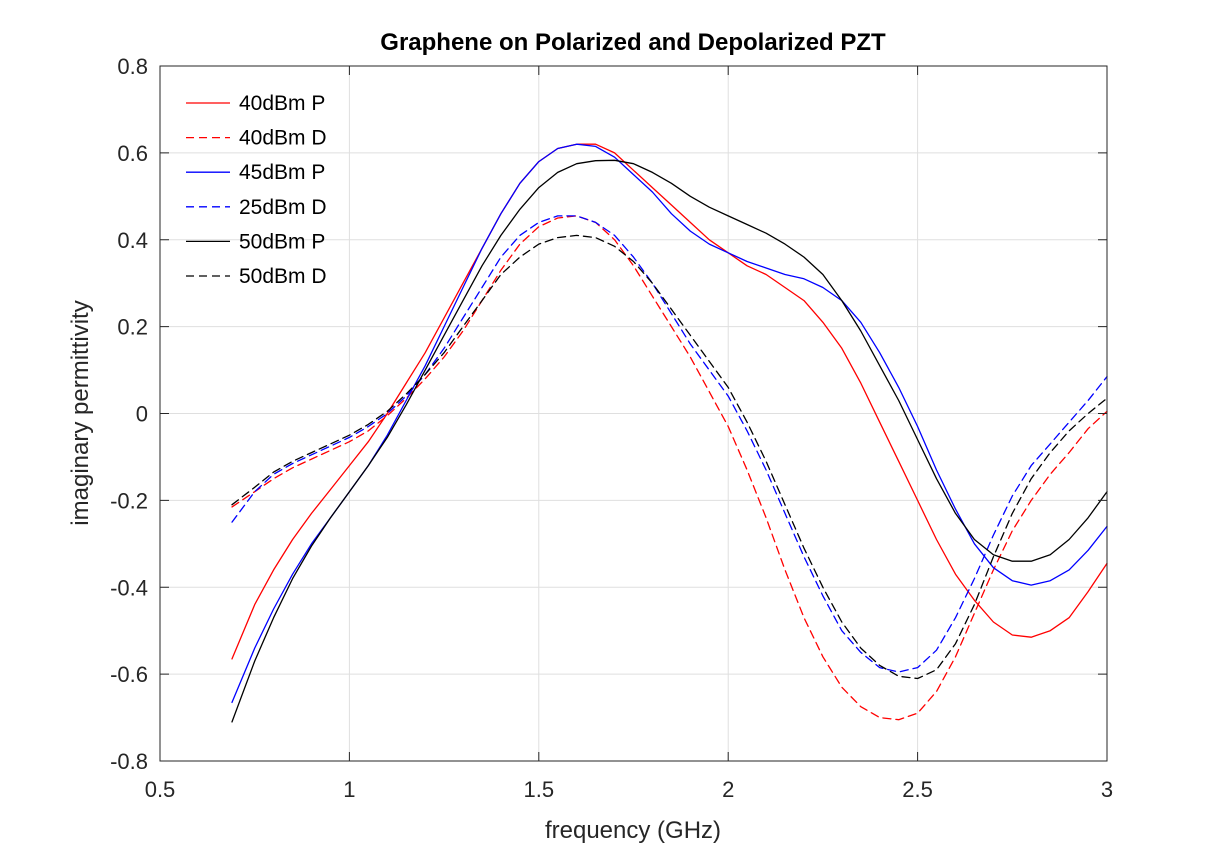  Describe the element at coordinates (282, 241) in the screenshot. I see `legend-label: 50dBm P` at that location.